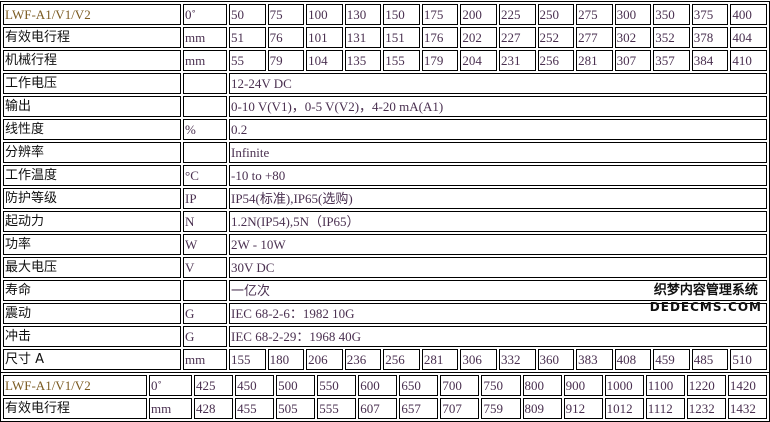  What do you see at coordinates (440, 60) in the screenshot?
I see `value-cell: 179` at bounding box center [440, 60].